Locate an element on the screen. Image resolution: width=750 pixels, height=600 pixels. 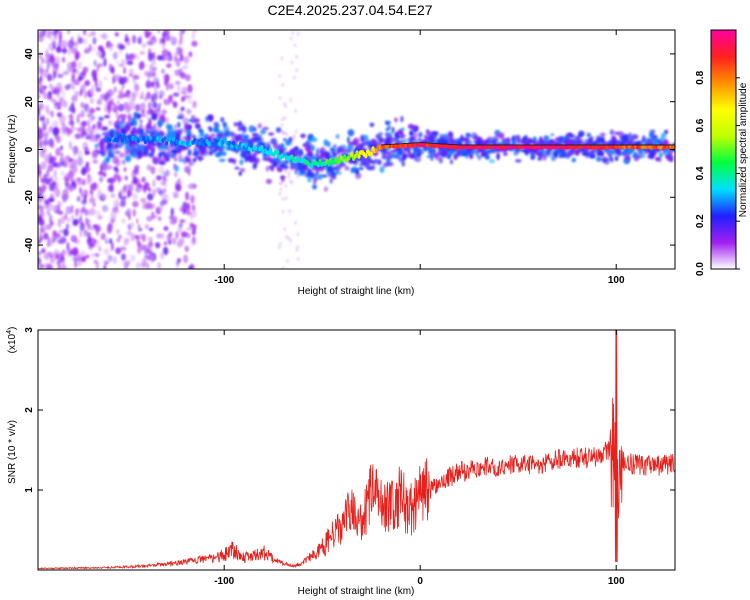
figure-title: C2E4.2025.237.04.54.E27 is located at coordinates (349, 10).